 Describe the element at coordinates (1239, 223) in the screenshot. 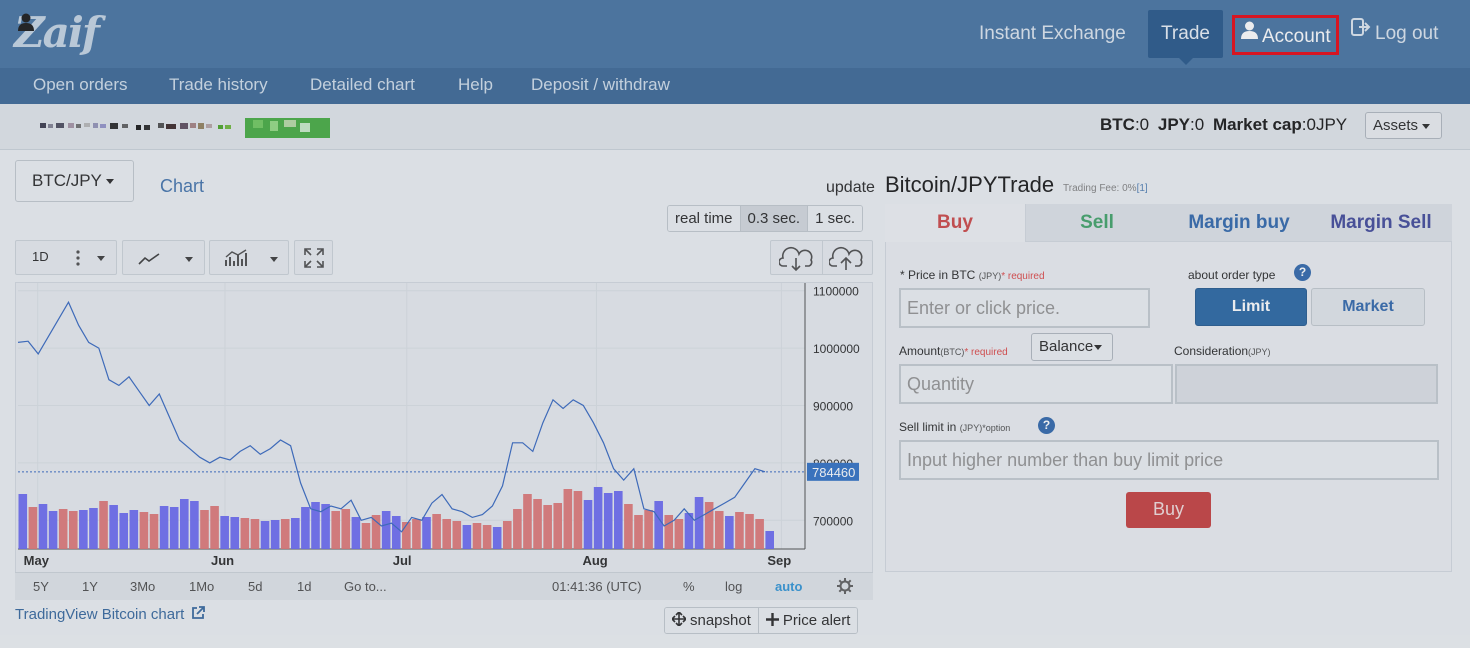

I see `tab-margin-buy: Margin buy` at that location.